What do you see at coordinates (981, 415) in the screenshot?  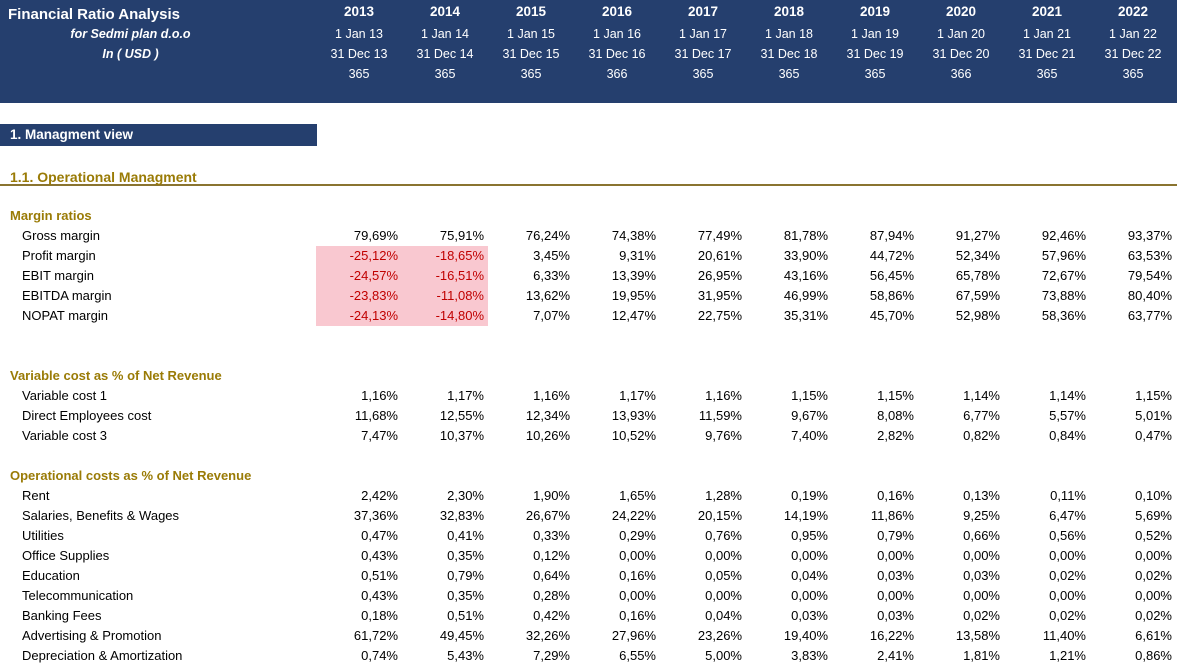 I see `value-cell: 6,77%` at bounding box center [981, 415].